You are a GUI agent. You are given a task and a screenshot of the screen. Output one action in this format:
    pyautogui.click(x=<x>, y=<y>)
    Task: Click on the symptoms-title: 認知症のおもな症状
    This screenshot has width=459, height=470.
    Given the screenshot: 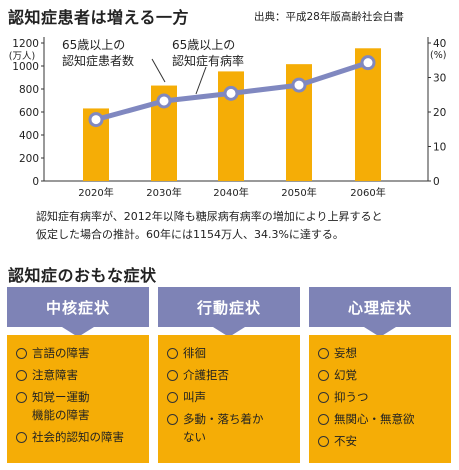 What is the action you would take?
    pyautogui.click(x=82, y=275)
    